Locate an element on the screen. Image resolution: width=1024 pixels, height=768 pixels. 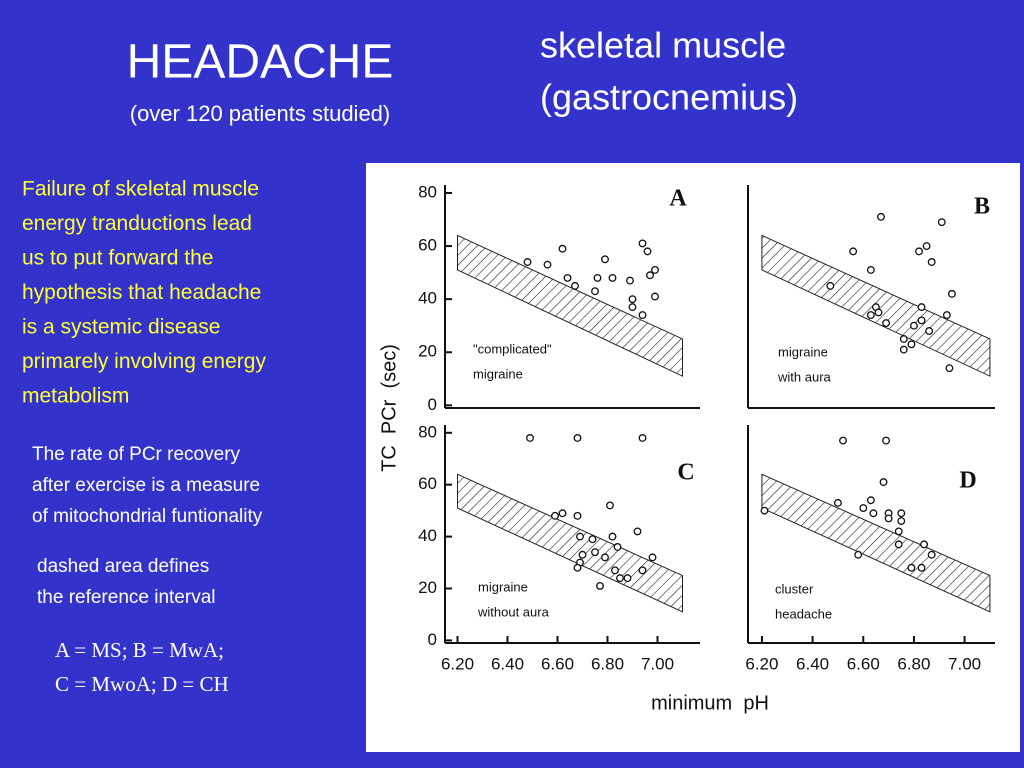
panel-annotation: without aura is located at coordinates (513, 611).